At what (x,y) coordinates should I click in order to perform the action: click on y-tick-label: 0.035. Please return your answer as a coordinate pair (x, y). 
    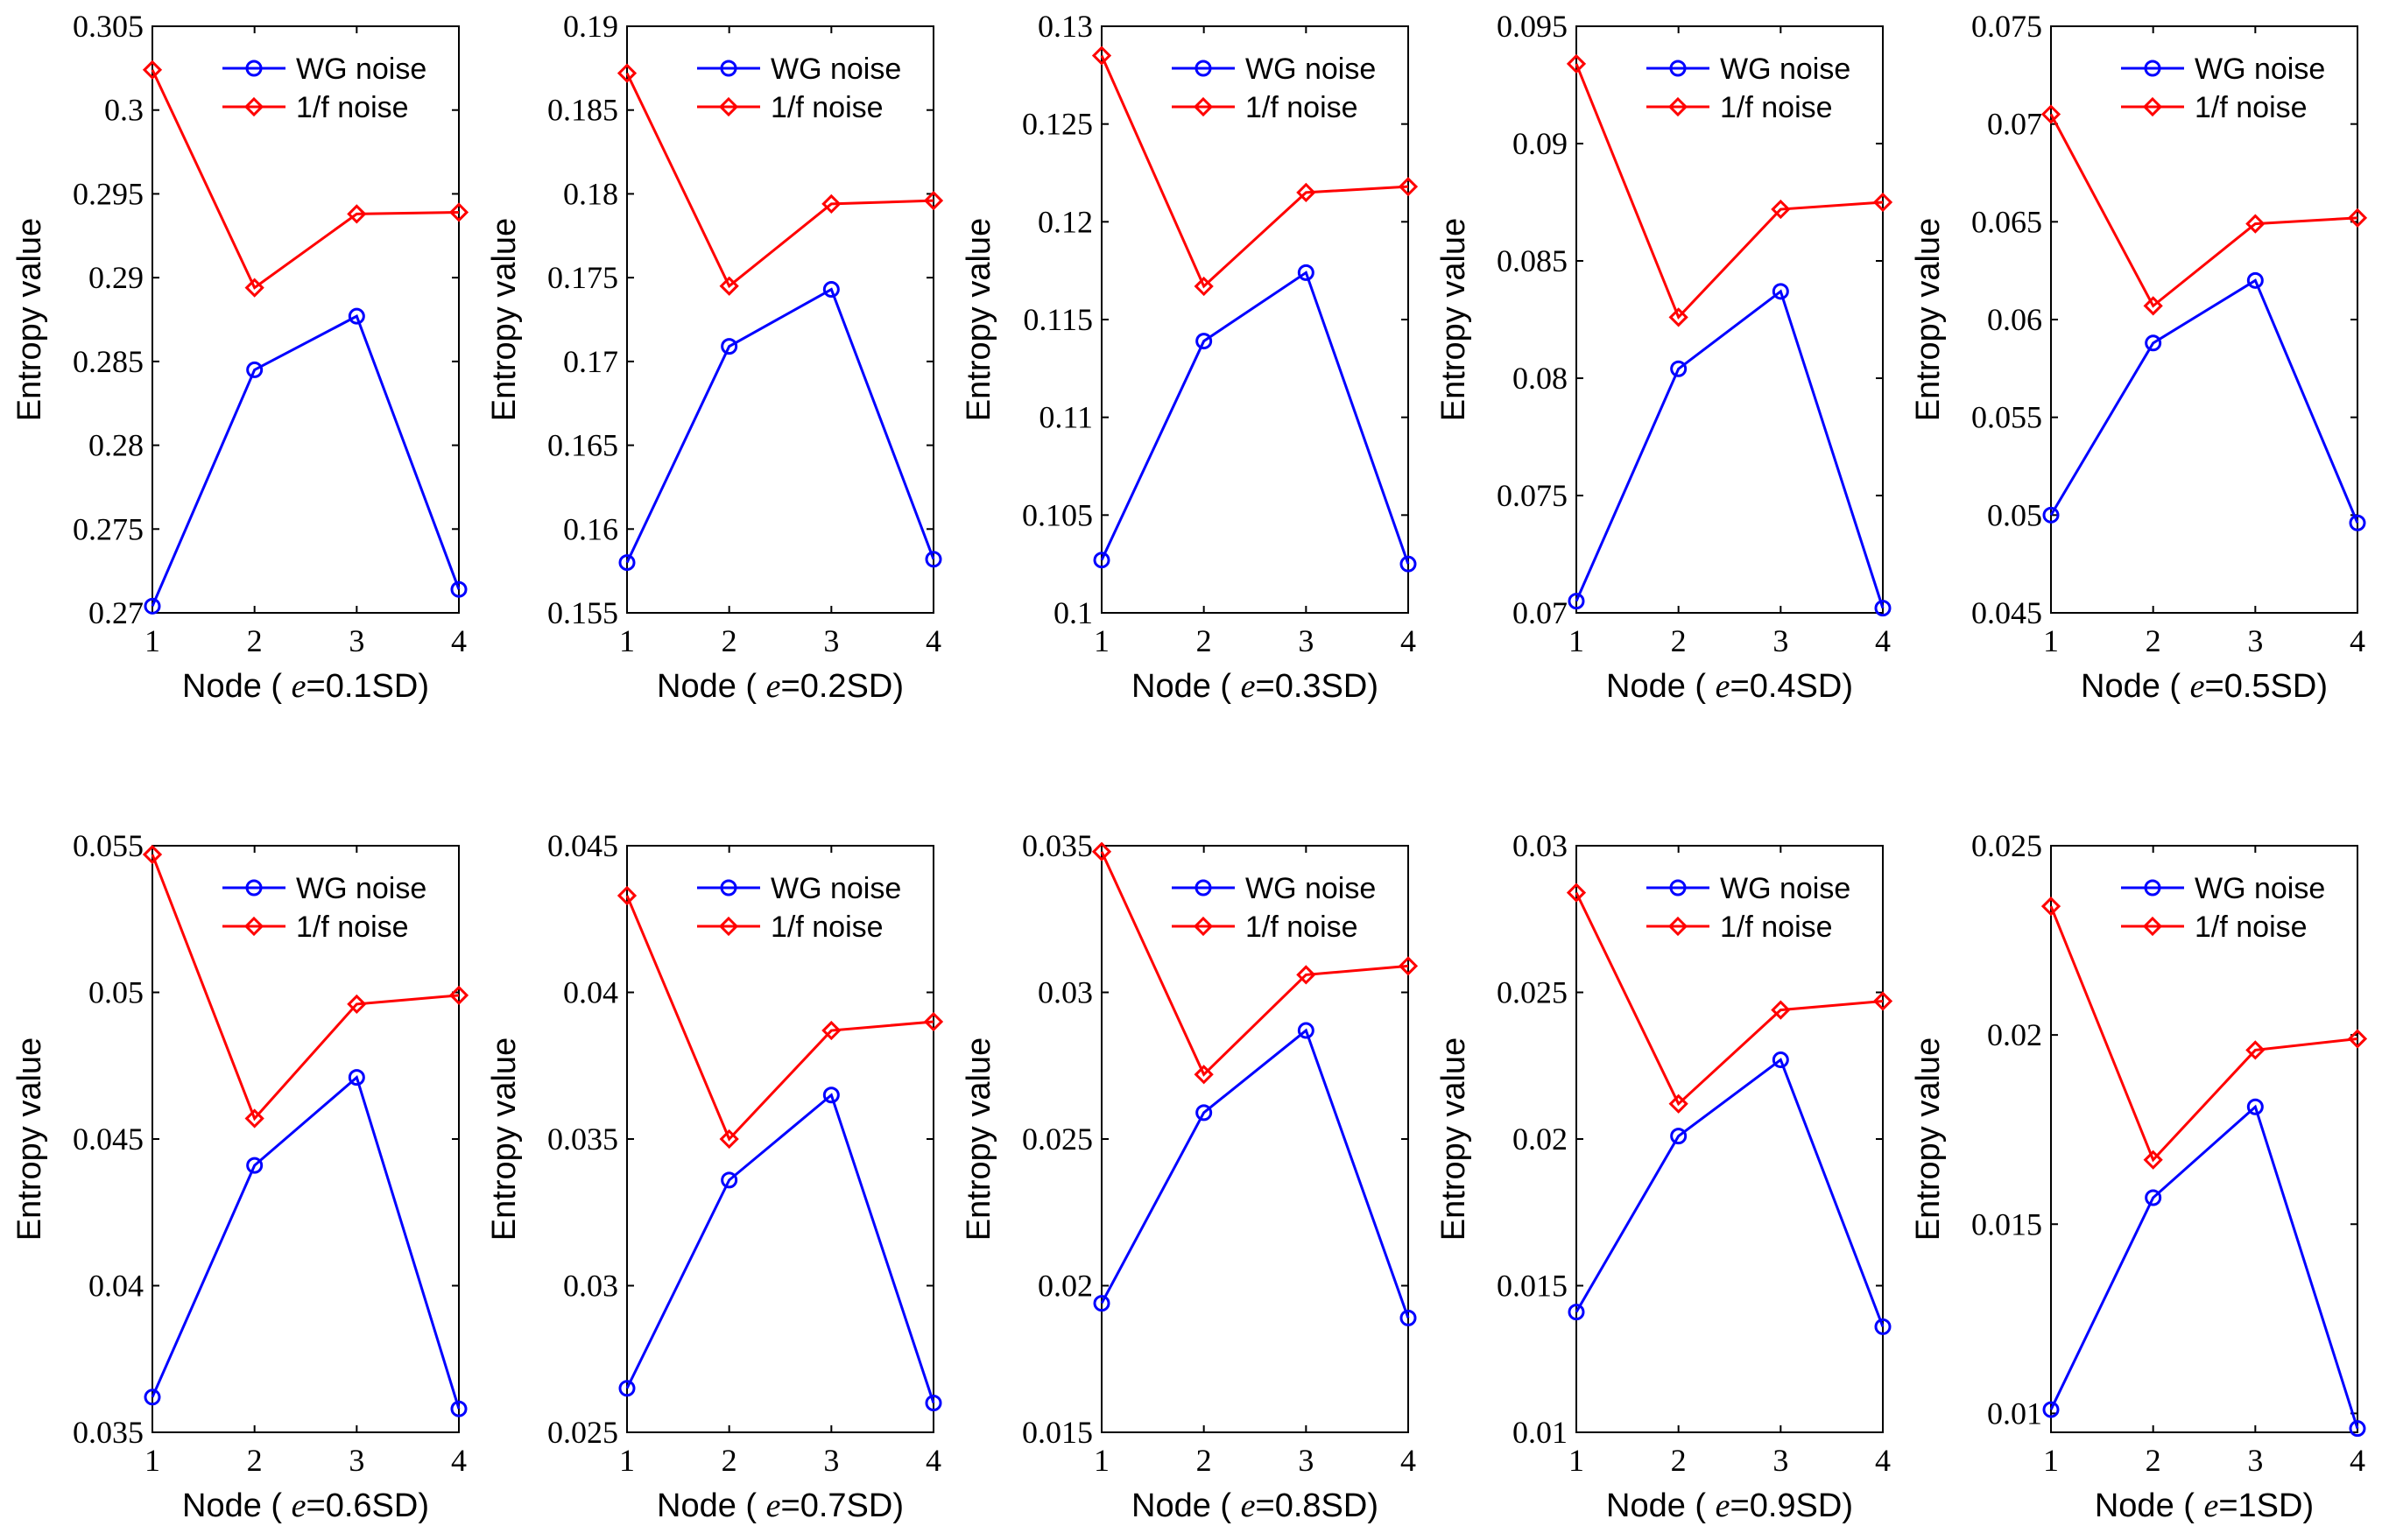
    Looking at the image, I should click on (582, 1139).